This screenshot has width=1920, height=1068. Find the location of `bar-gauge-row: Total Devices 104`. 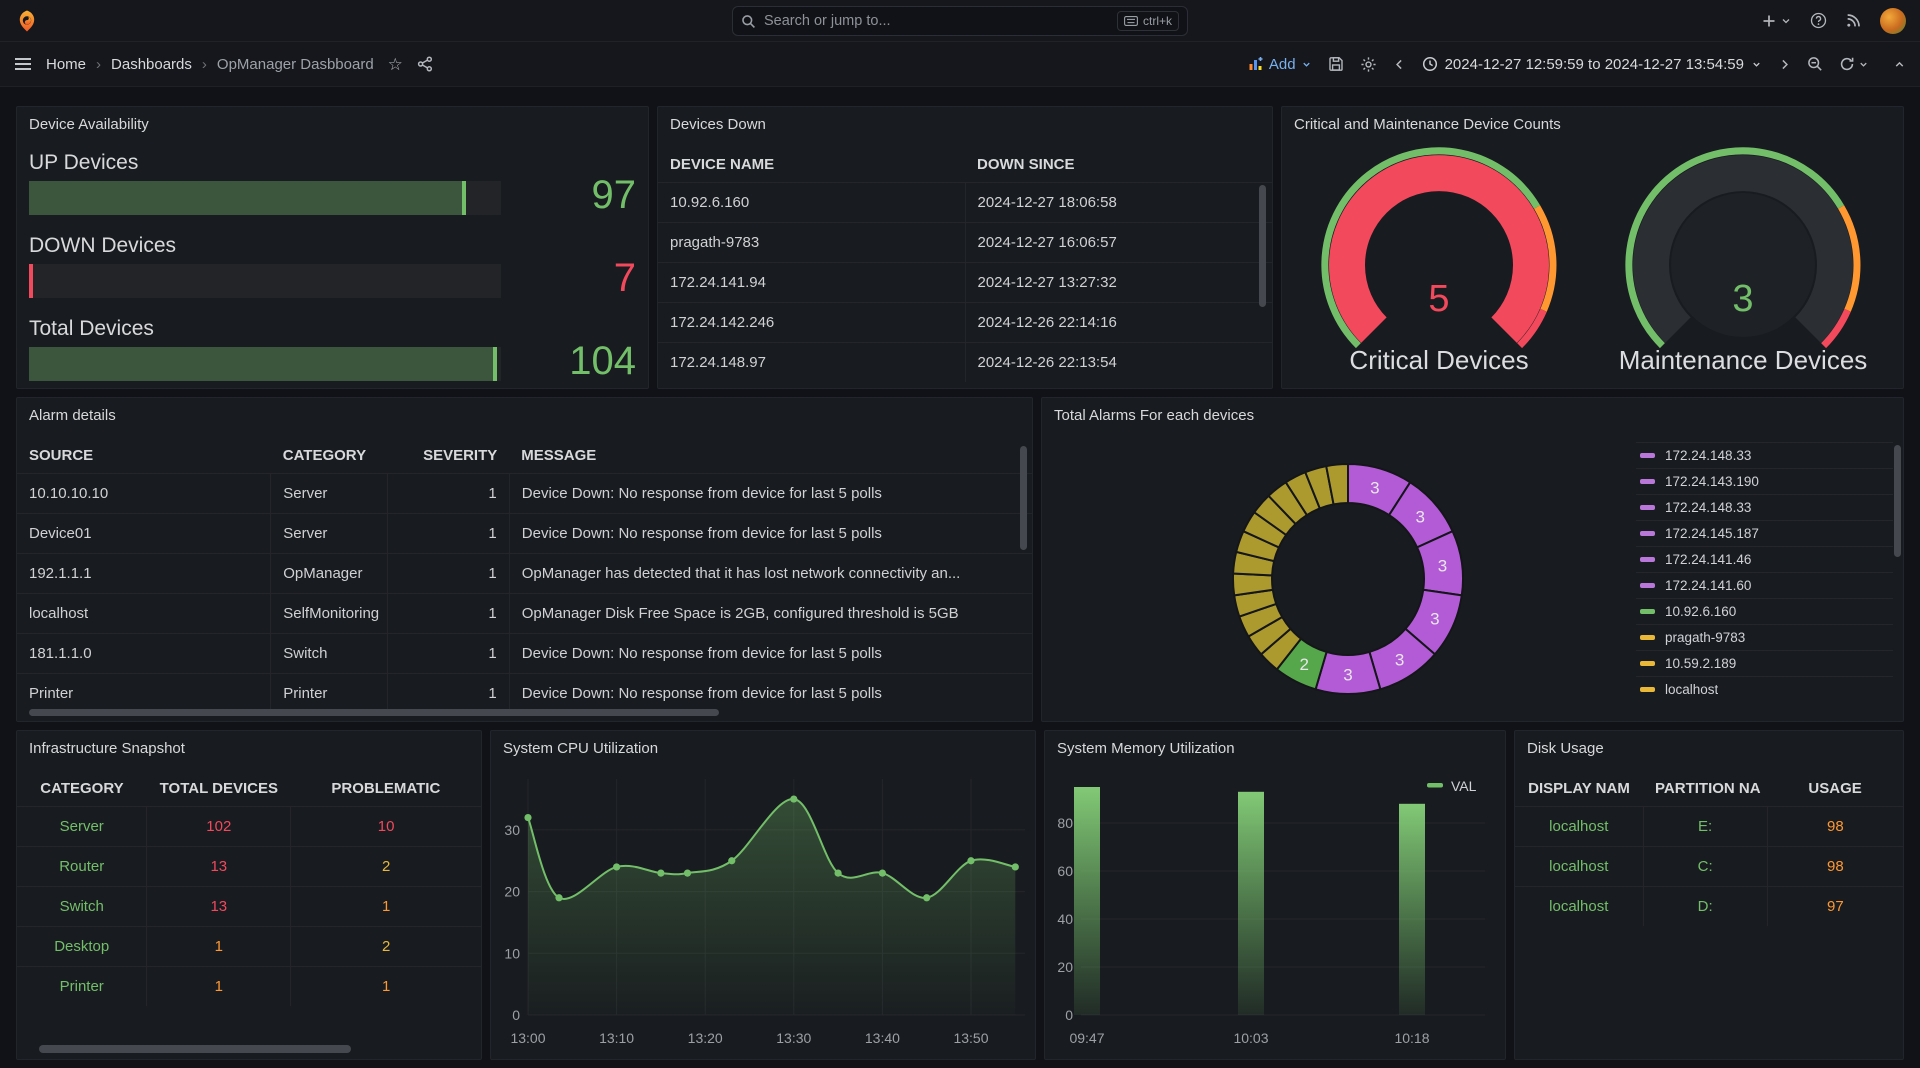

bar-gauge-row: Total Devices 104 is located at coordinates (332, 352).